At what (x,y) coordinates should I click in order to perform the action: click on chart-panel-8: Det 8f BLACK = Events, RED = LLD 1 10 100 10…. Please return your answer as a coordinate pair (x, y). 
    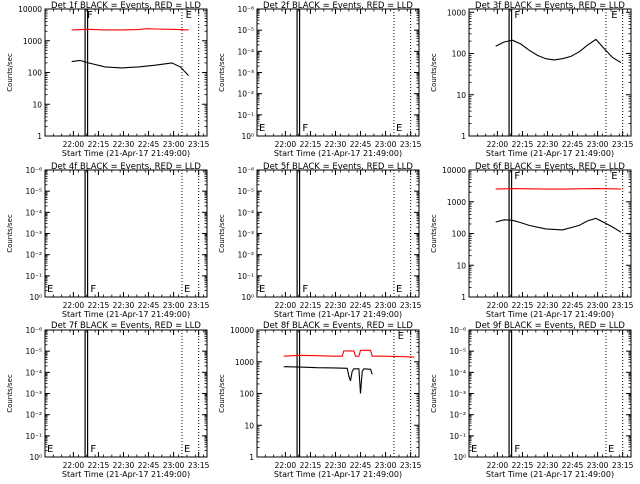
    Looking at the image, I should click on (320, 400).